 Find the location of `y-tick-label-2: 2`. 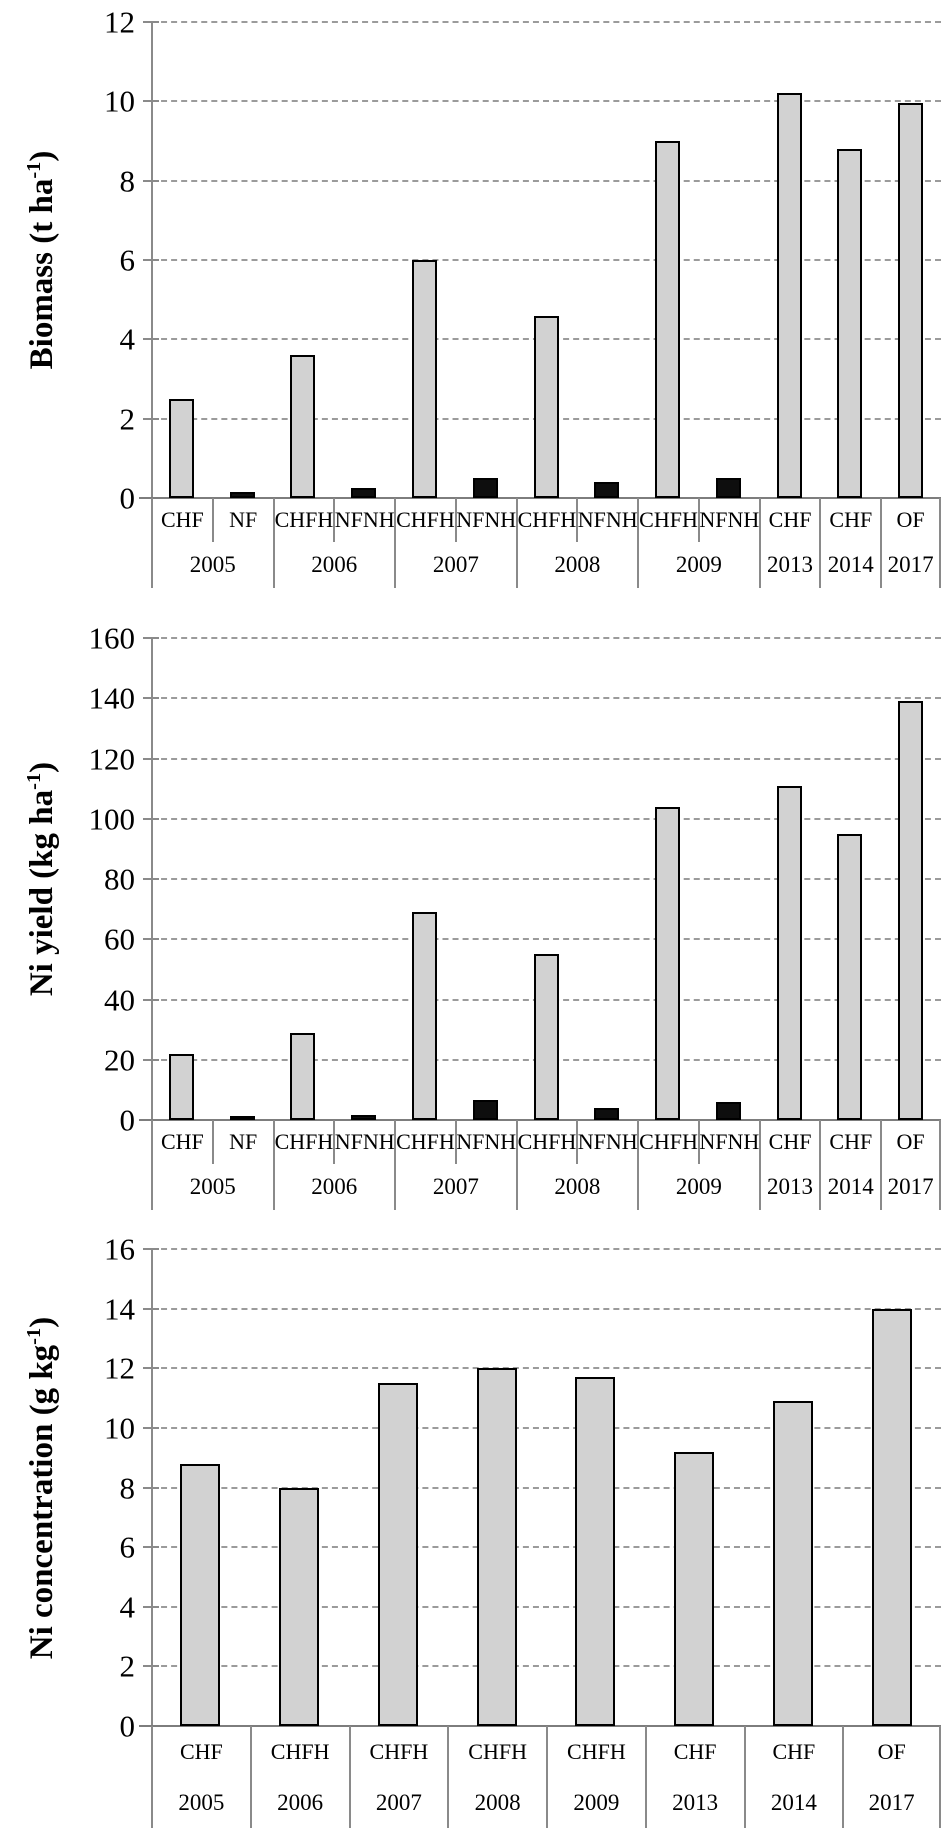

y-tick-label-2: 2 is located at coordinates (127, 419).